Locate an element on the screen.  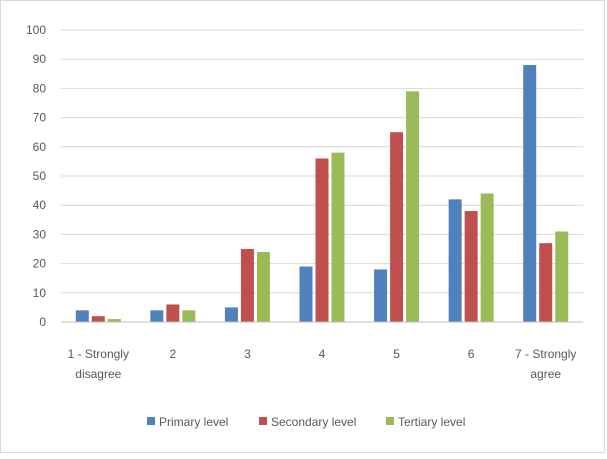
x-tick-label: 1 - Strongly is located at coordinates (98, 354).